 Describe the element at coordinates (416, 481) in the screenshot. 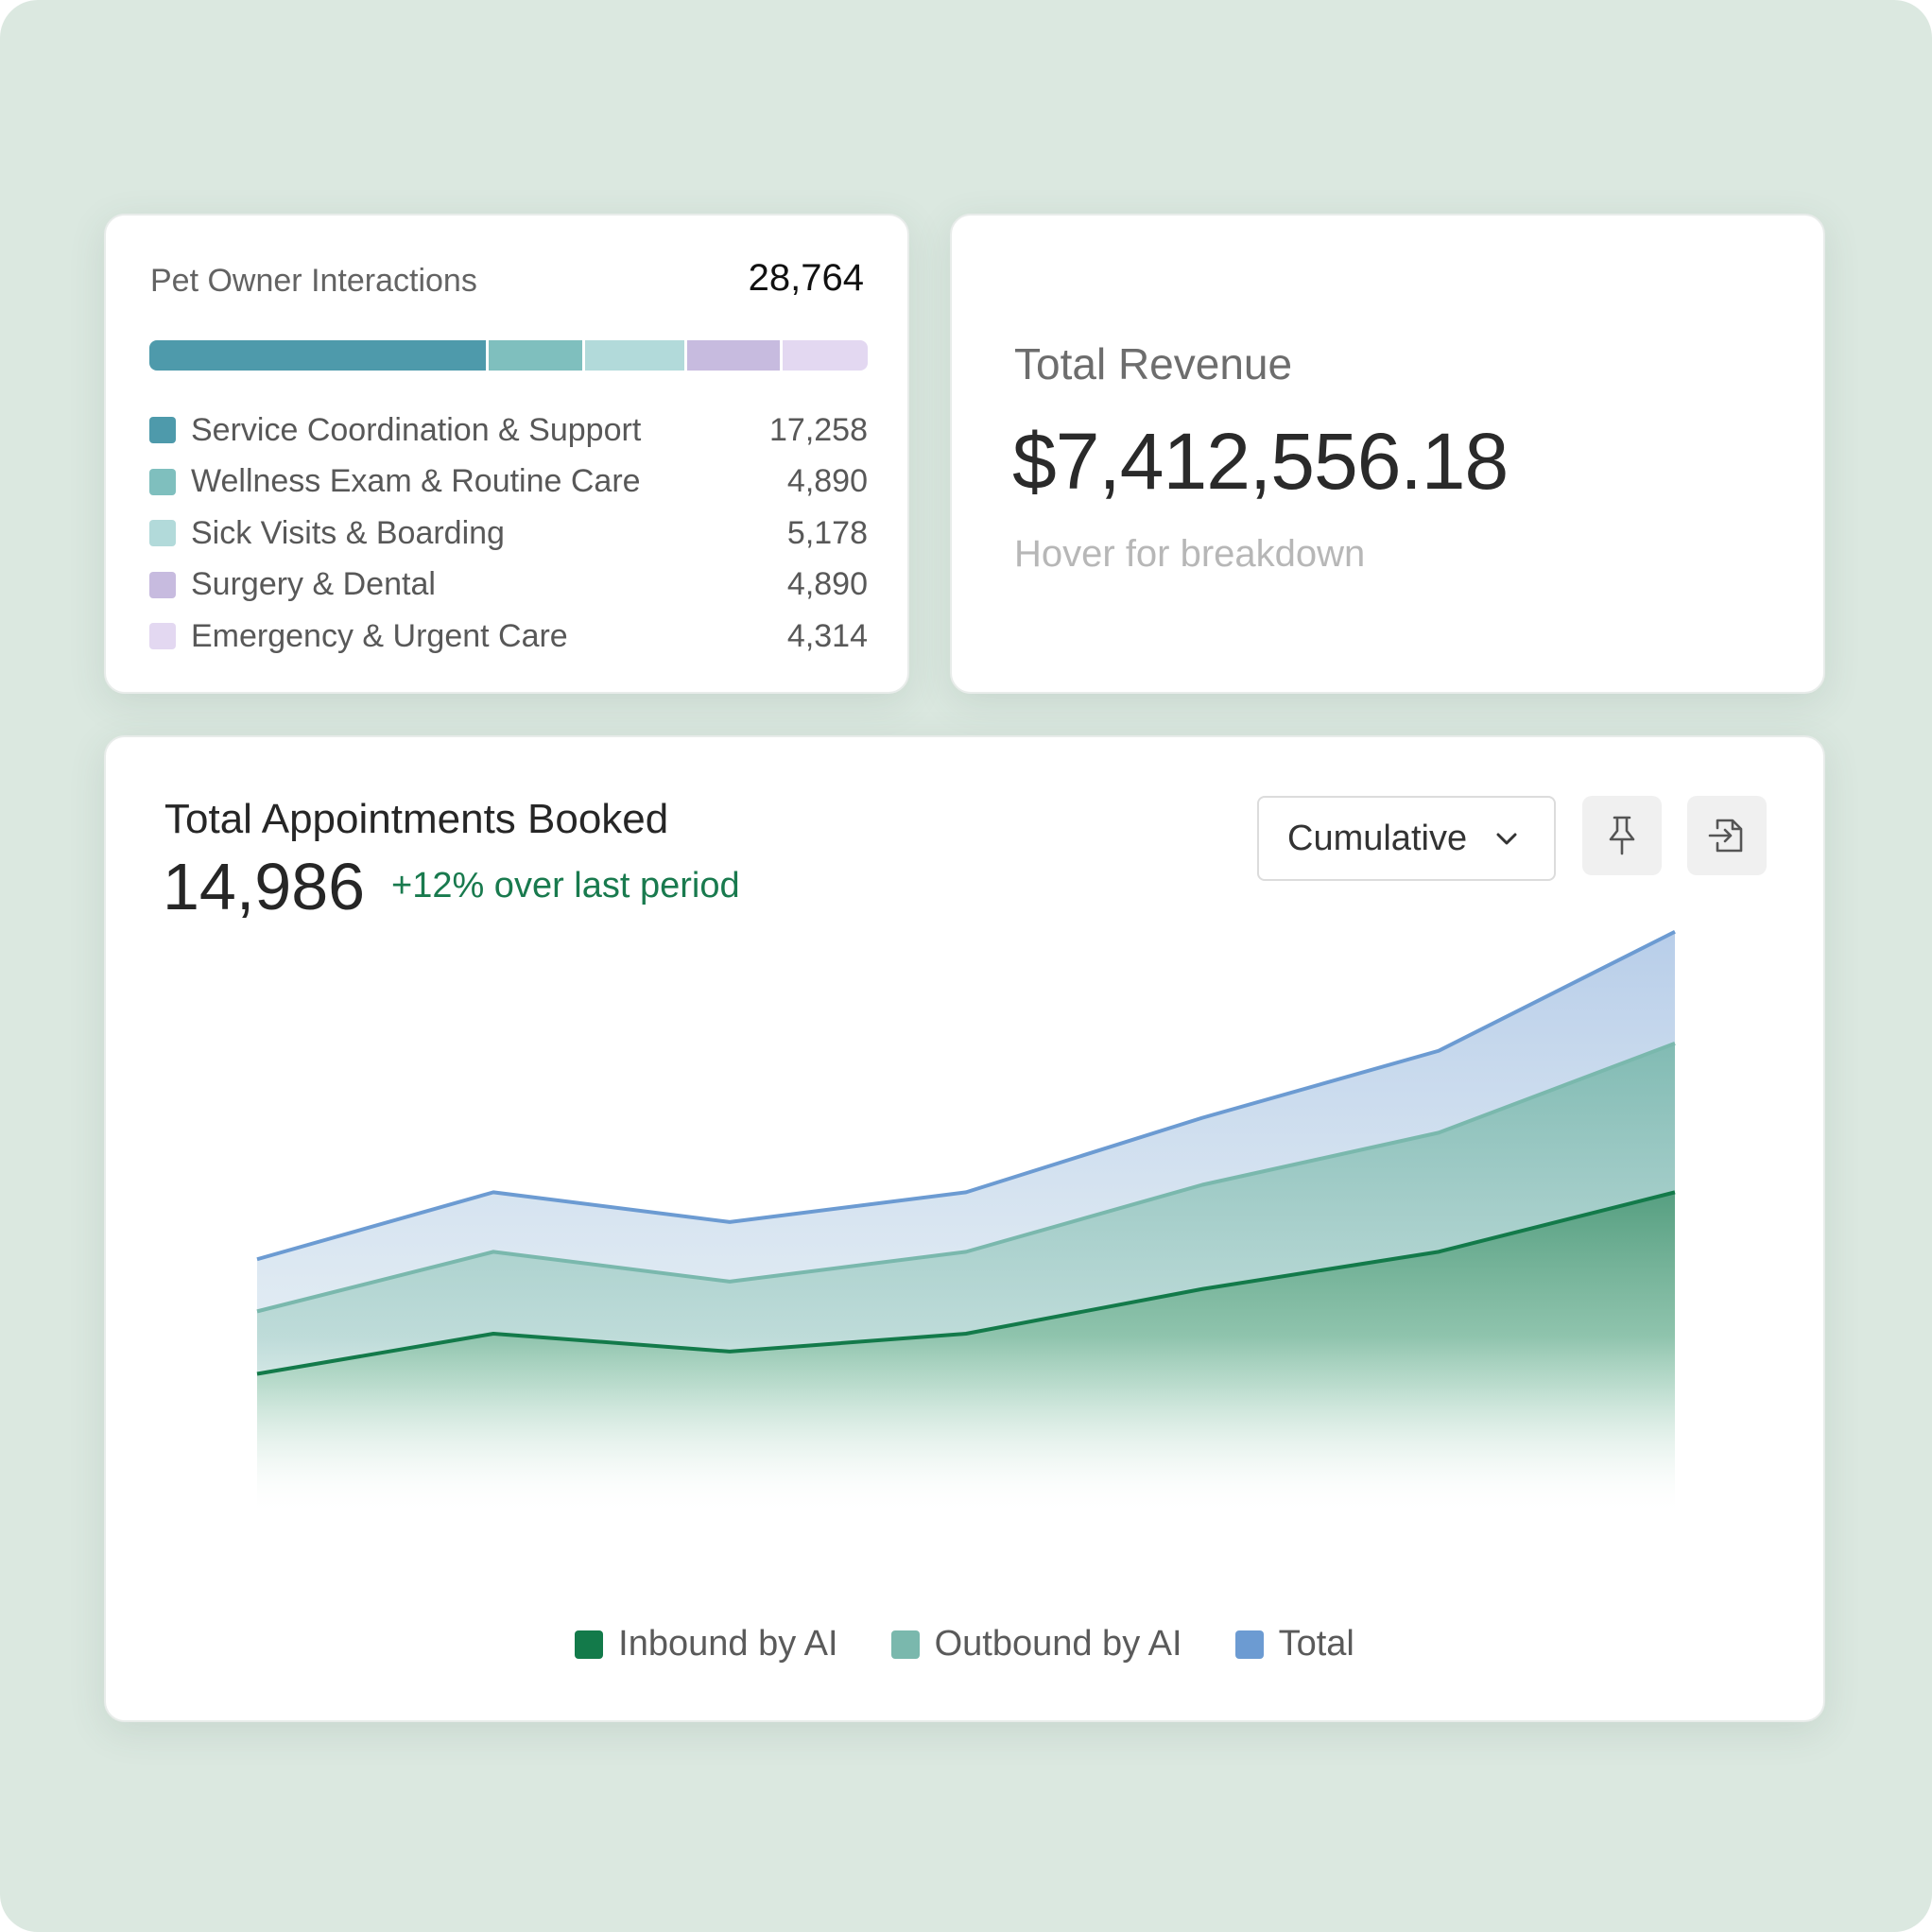

I see `legend-label: Wellness Exam & Routine Care` at that location.